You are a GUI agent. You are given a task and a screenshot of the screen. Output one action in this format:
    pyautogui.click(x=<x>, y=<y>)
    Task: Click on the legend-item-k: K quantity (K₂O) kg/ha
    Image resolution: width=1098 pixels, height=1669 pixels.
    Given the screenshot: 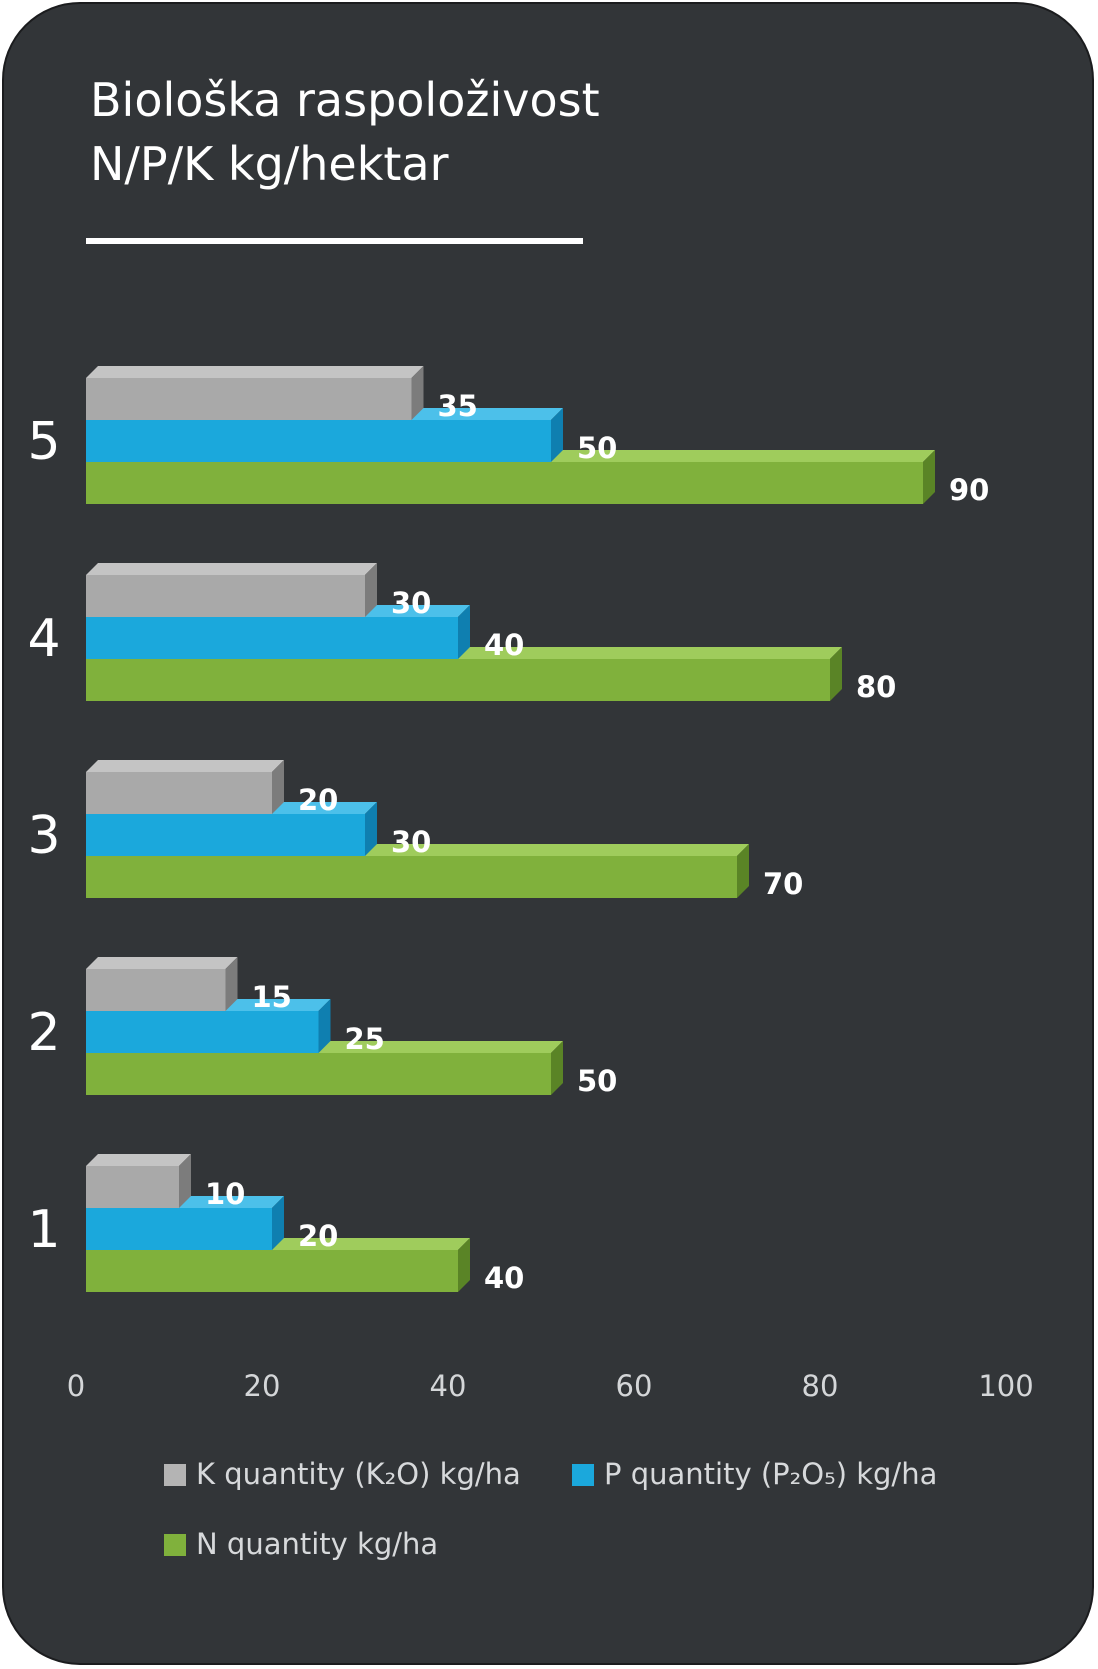 What is the action you would take?
    pyautogui.click(x=342, y=1474)
    